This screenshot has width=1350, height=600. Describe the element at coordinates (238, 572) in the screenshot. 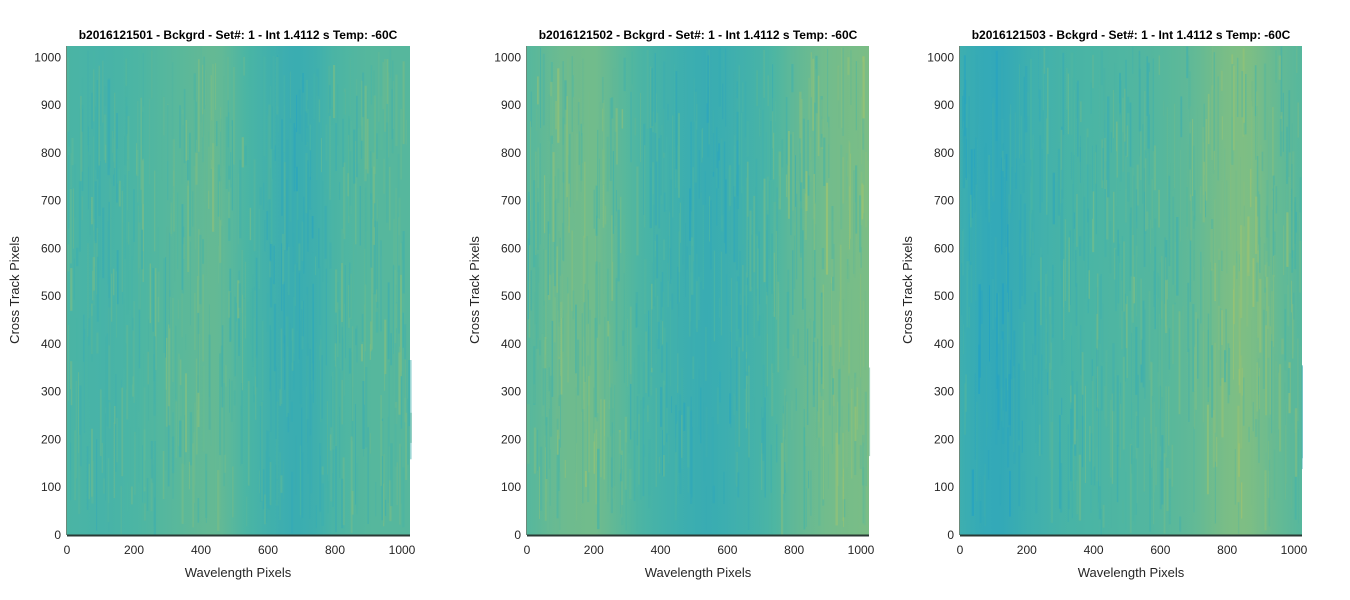

I see `panel-1-x-axis-label: Wavelength Pixels` at that location.